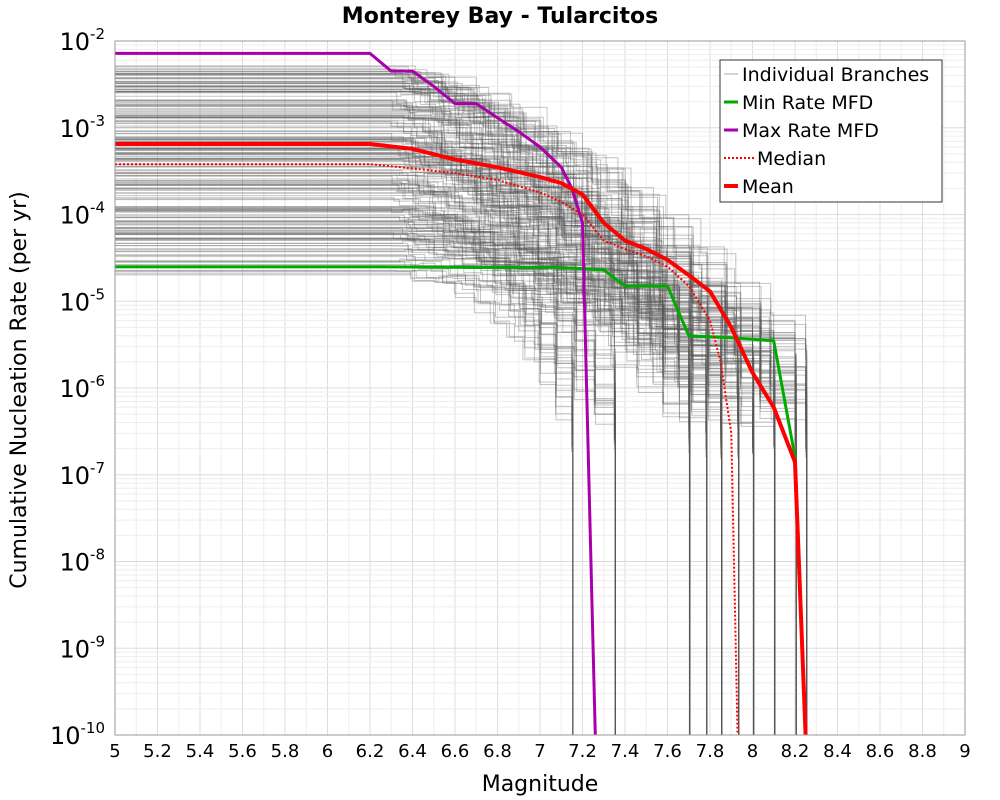 The image size is (1000, 800). Describe the element at coordinates (540, 784) in the screenshot. I see `x-axis-label: Magnitude` at that location.